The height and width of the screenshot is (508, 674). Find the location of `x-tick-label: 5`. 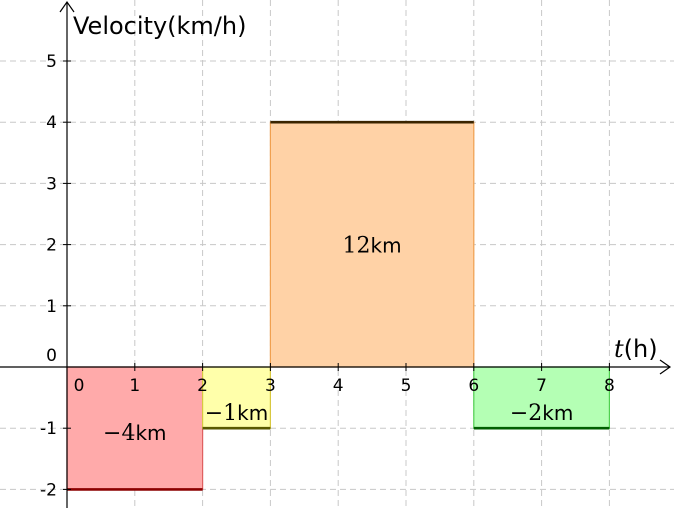

x-tick-label: 5 is located at coordinates (406, 386).